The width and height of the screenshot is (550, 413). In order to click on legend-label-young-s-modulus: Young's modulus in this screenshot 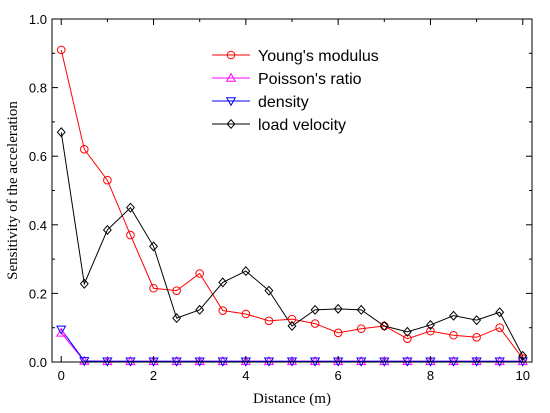, I will do `click(318, 56)`.